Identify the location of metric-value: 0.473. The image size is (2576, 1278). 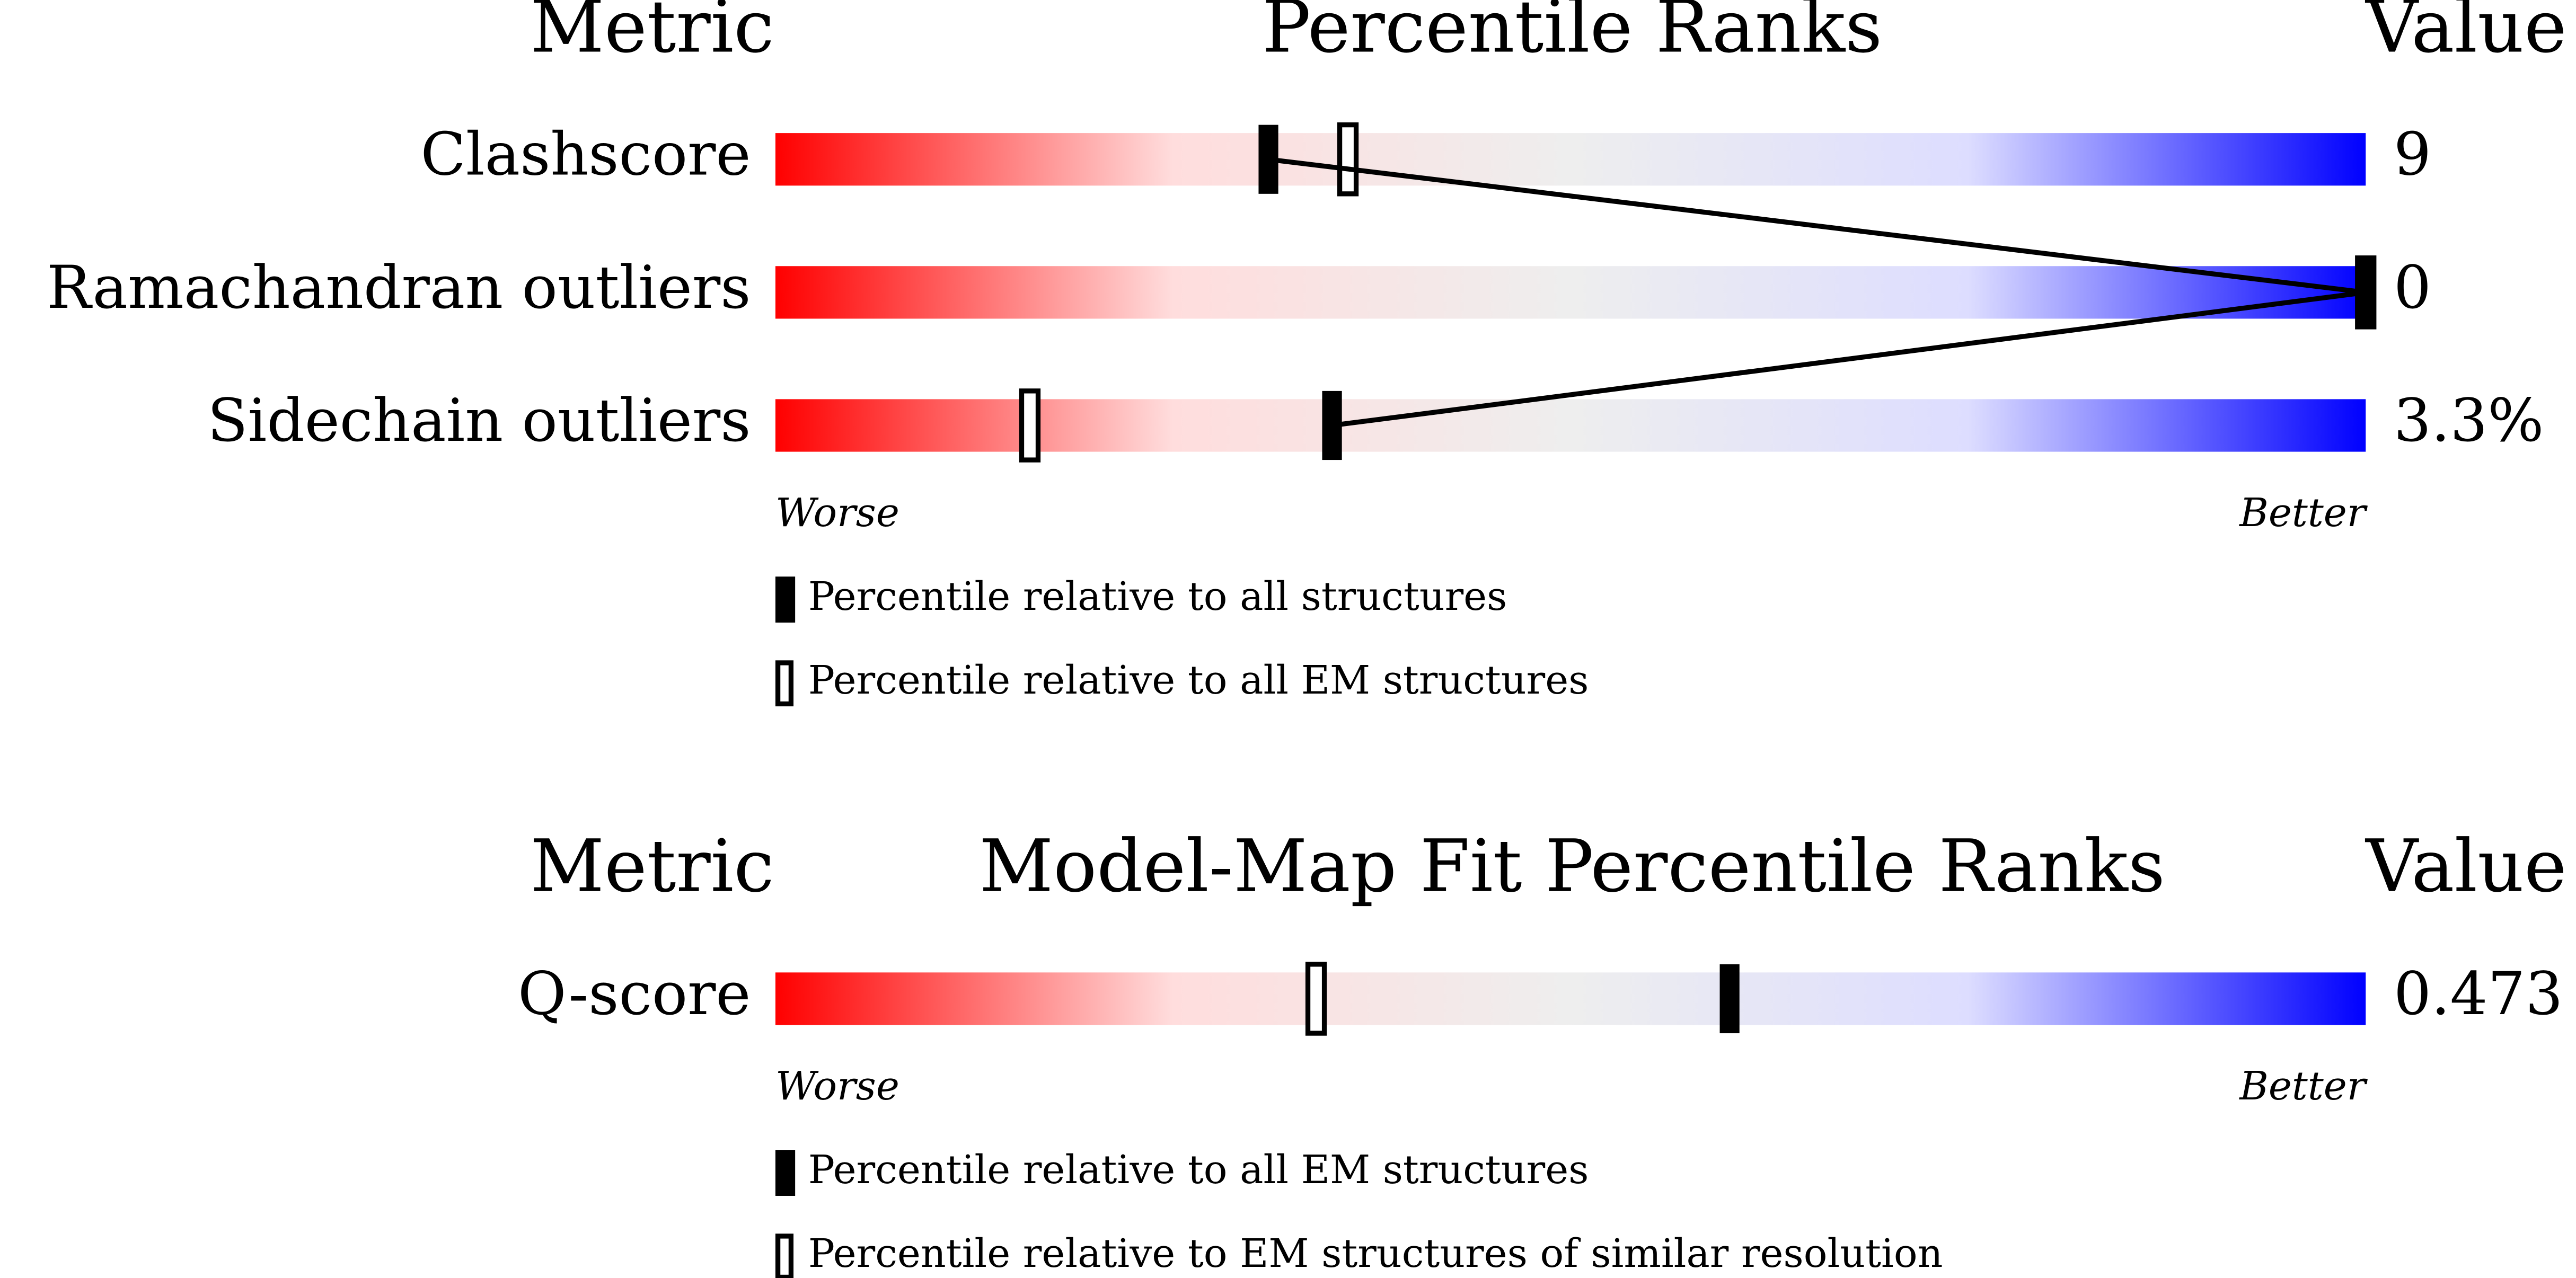
(2478, 994).